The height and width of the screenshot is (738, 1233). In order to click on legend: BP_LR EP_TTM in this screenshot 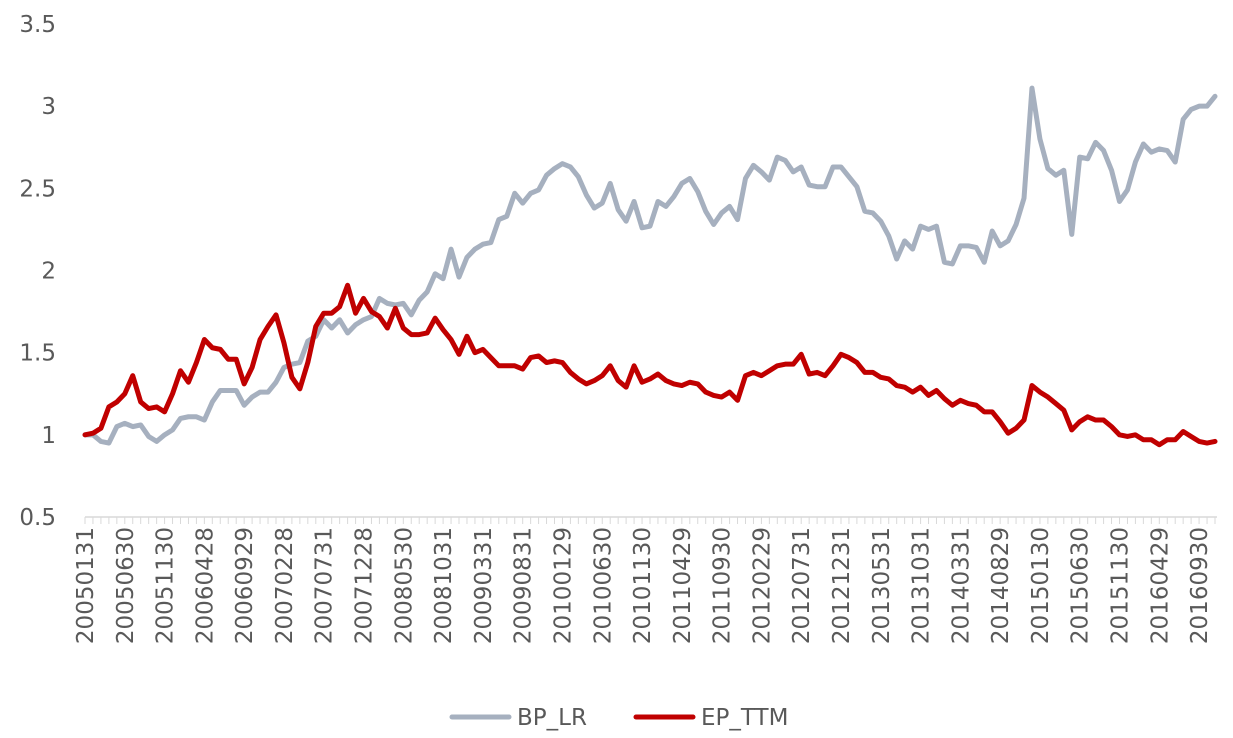, I will do `click(618, 718)`.